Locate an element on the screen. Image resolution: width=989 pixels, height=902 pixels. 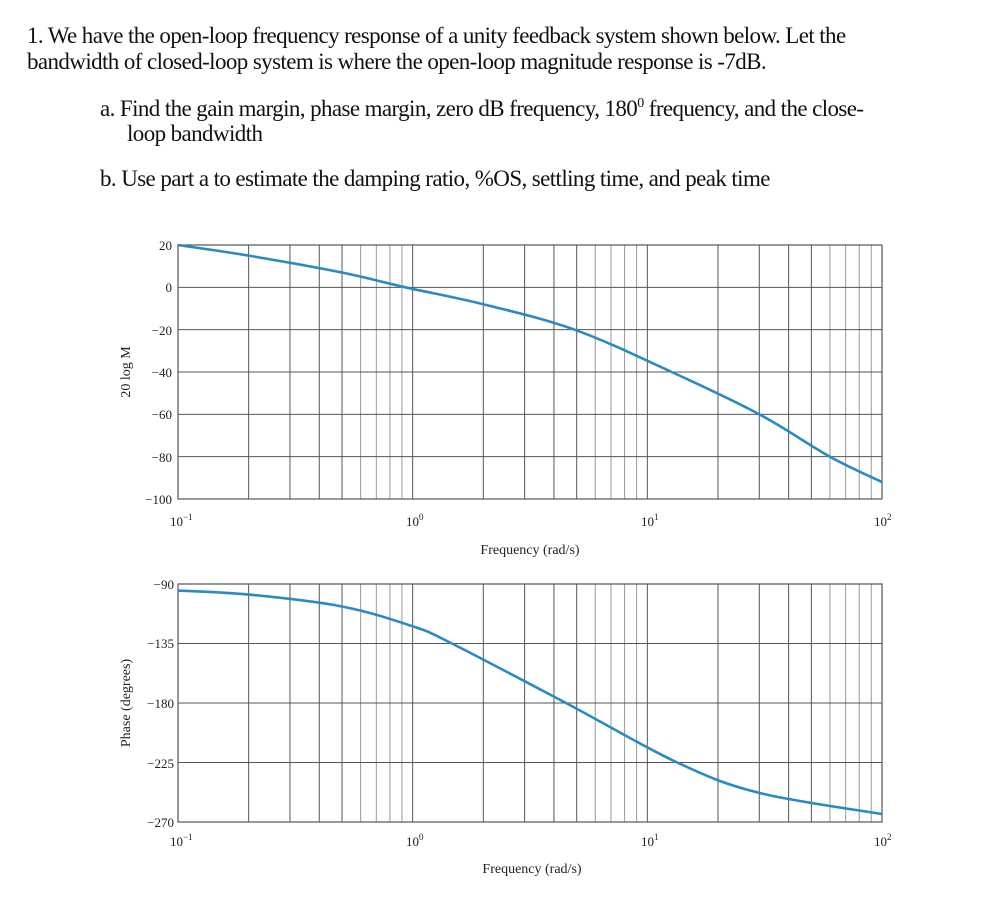
mag-ytick: 0 is located at coordinates (169, 287).